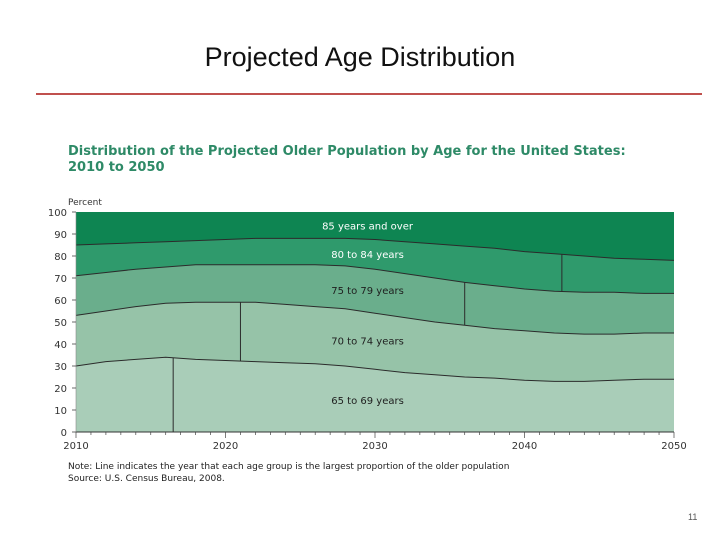 The width and height of the screenshot is (720, 540). I want to click on boundary-65-to-69-years, so click(374, 369).